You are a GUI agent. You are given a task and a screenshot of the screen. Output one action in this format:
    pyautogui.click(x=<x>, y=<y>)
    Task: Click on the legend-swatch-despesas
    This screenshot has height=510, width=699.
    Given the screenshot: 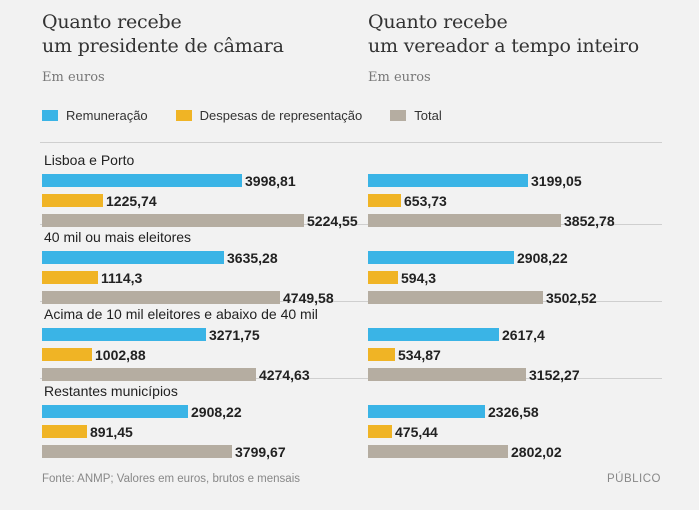 What is the action you would take?
    pyautogui.click(x=183, y=115)
    